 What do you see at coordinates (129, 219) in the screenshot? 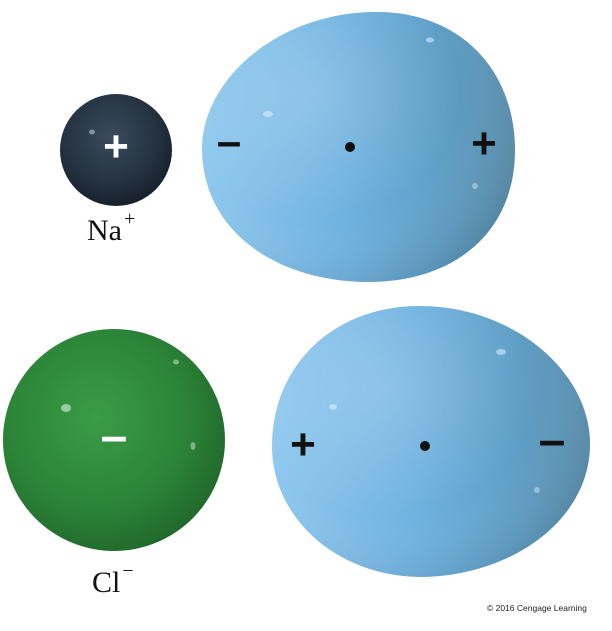
I see `sodium-label-charge: +` at bounding box center [129, 219].